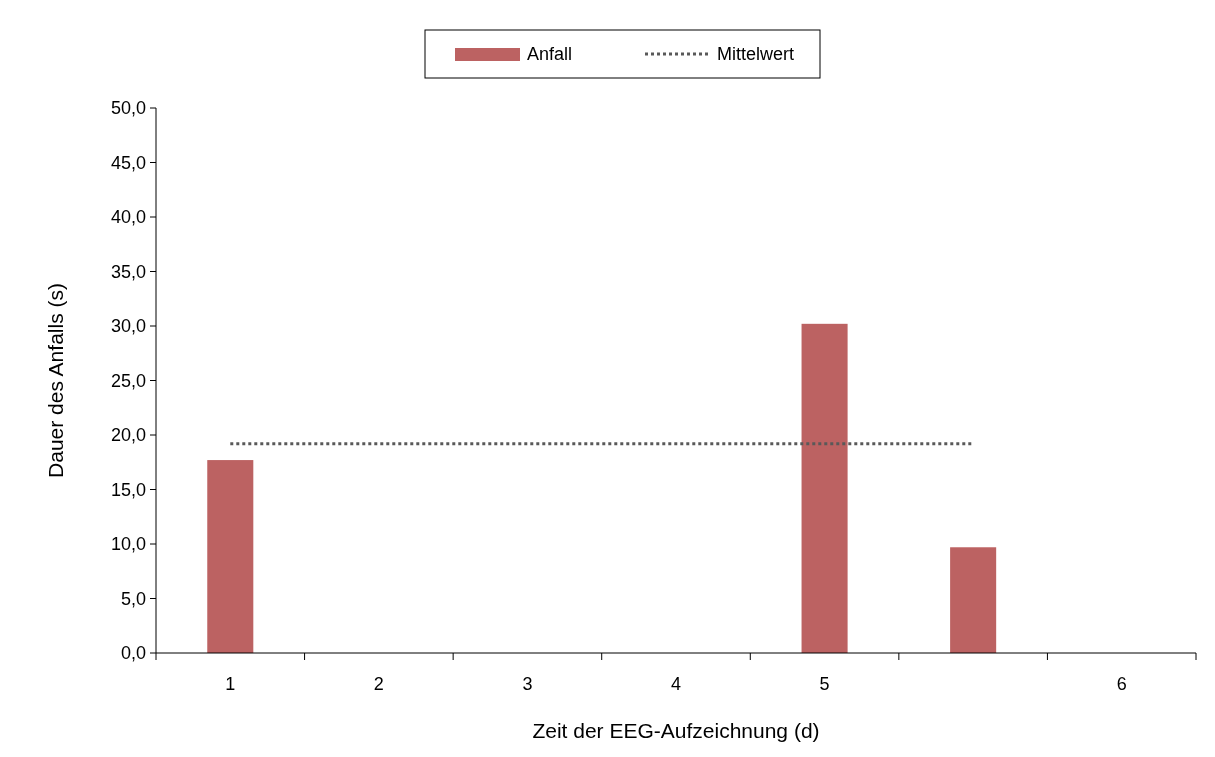 This screenshot has height=757, width=1215. I want to click on x-tick-label: 5, so click(824, 684).